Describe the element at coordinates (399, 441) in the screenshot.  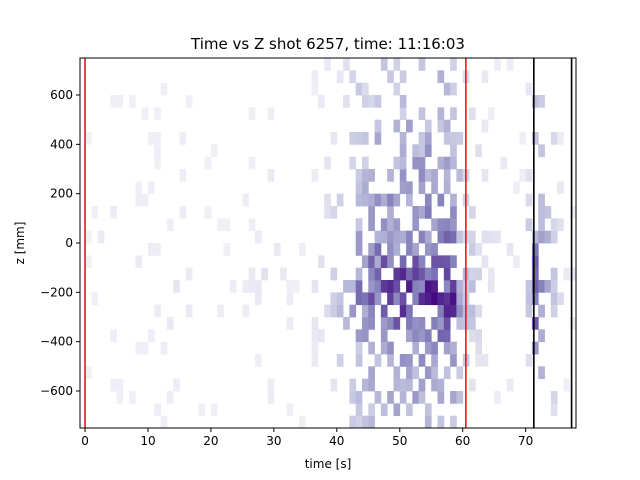
I see `x-tick-label: 50` at that location.